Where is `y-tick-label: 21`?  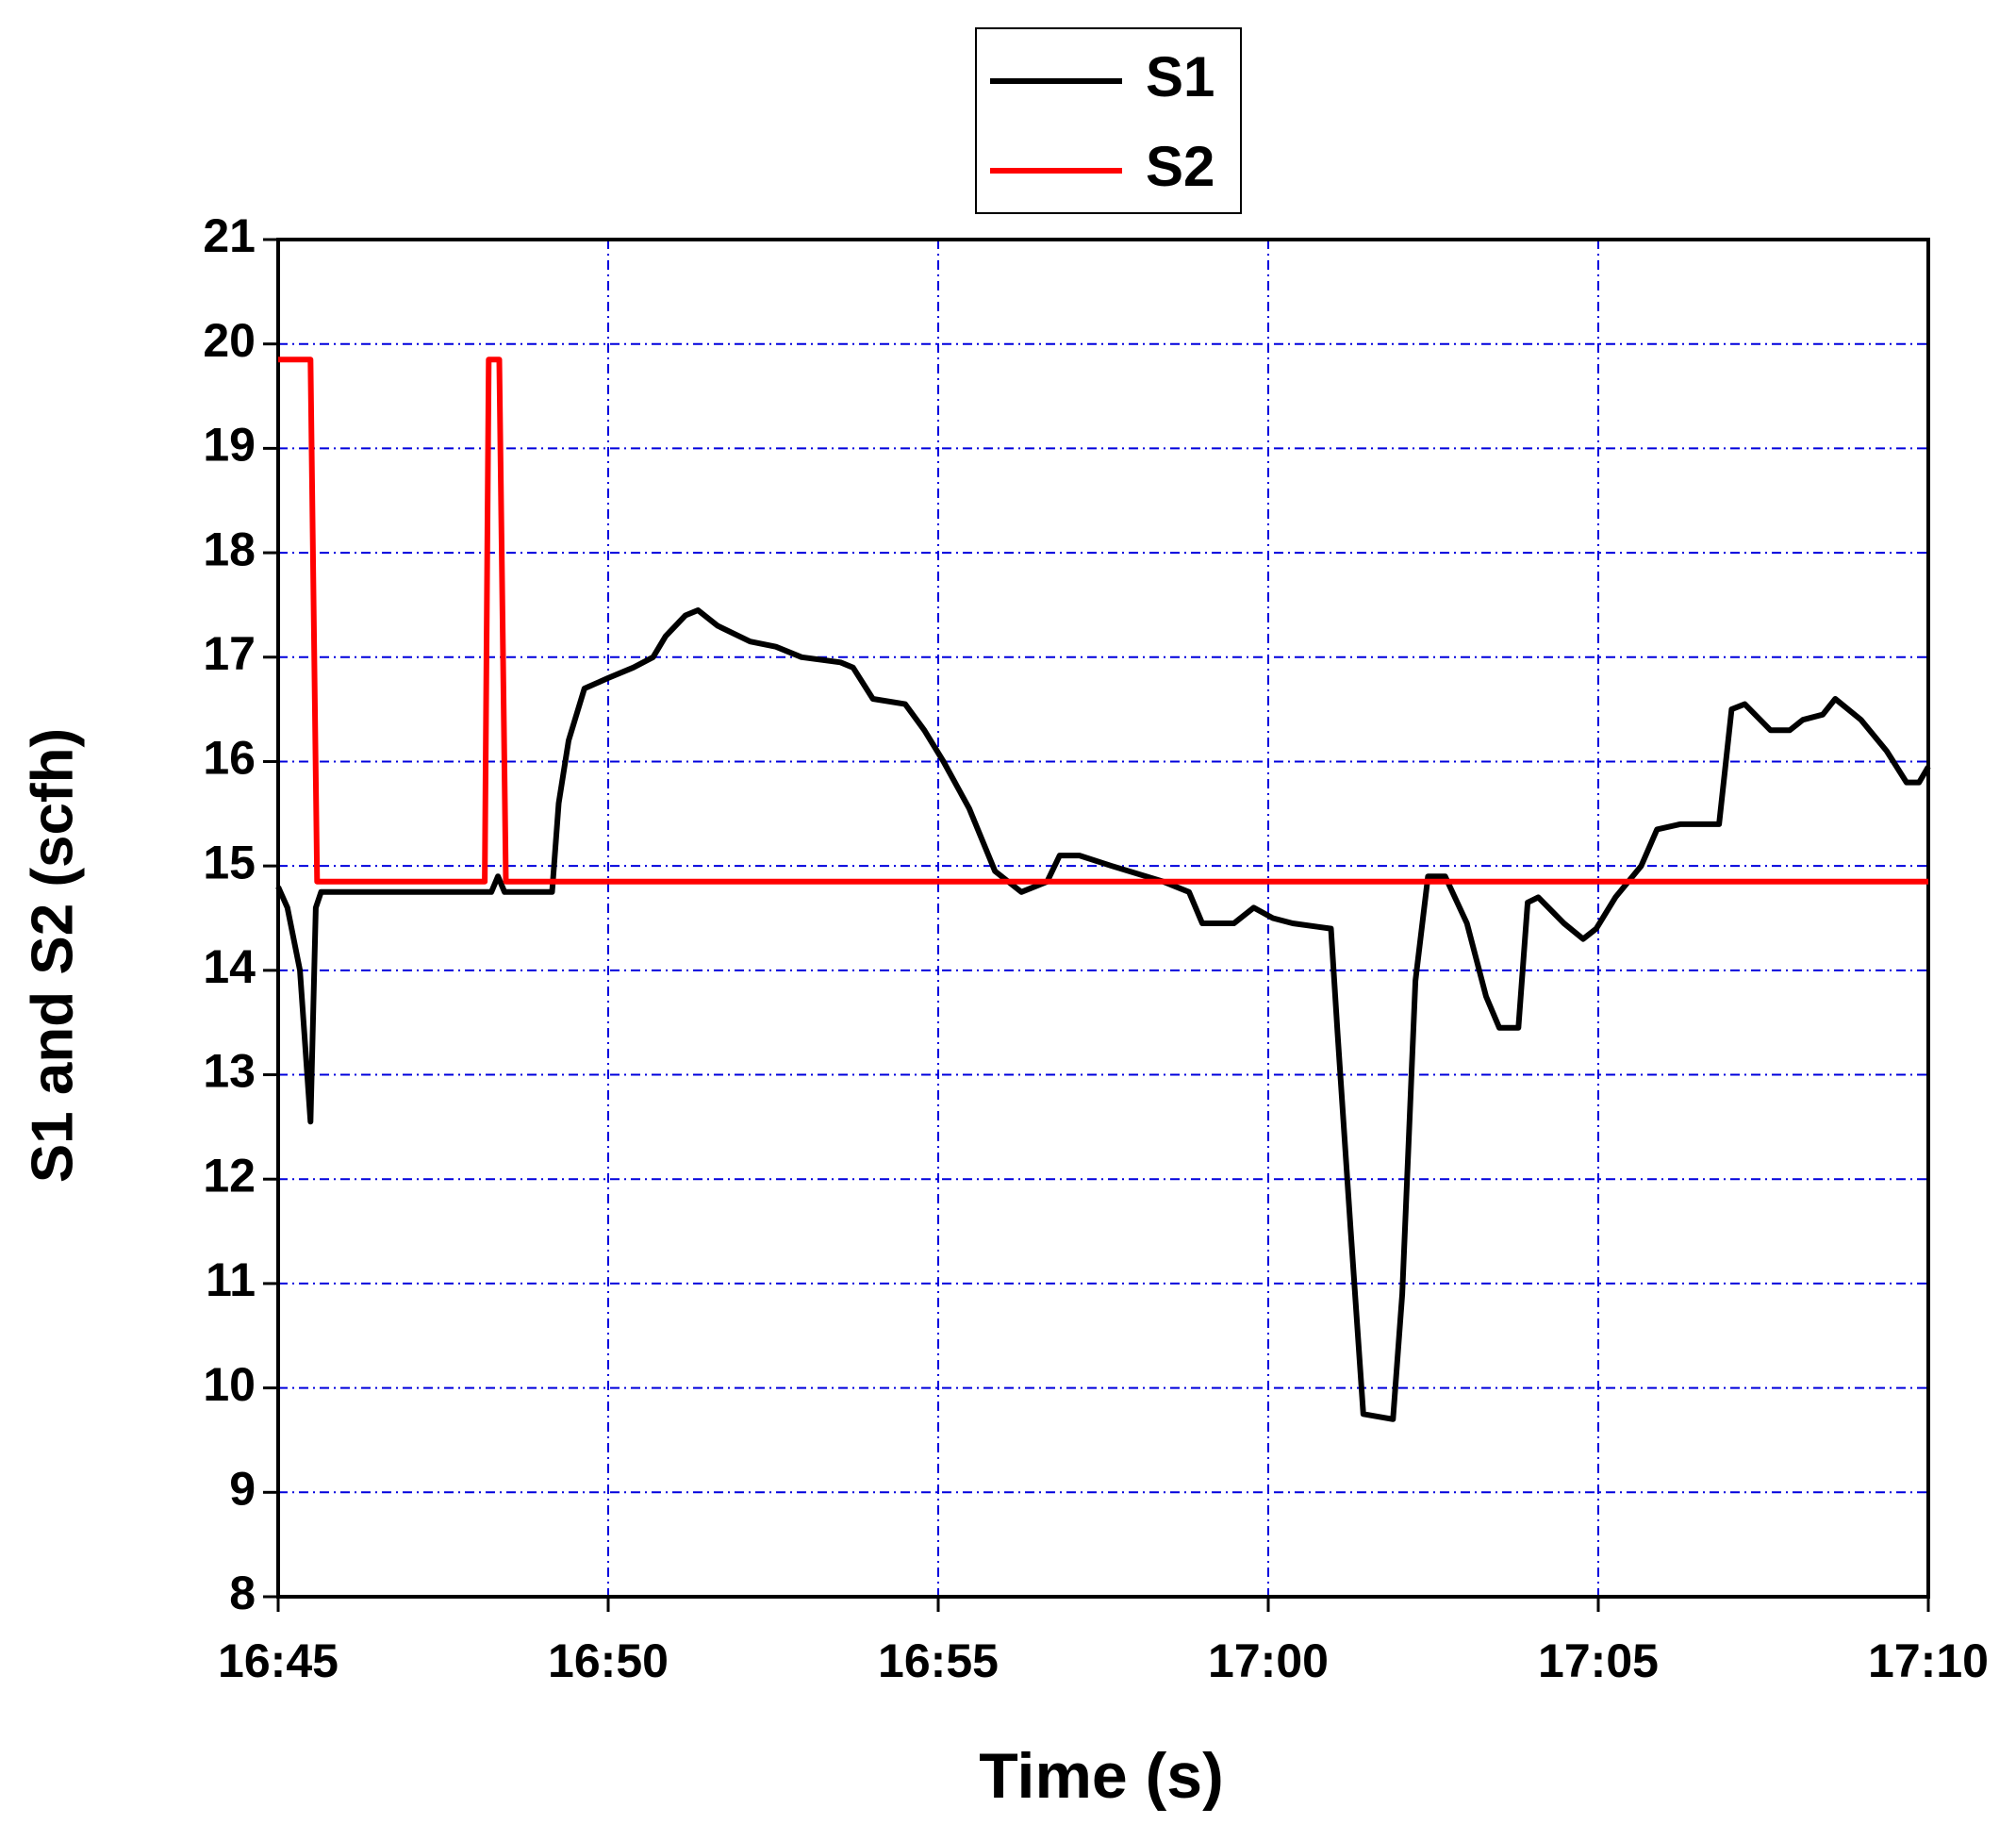
y-tick-label: 21 is located at coordinates (229, 235).